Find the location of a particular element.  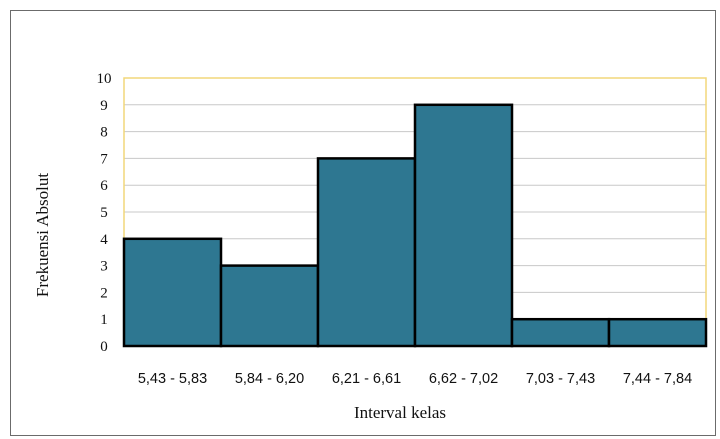

y-tick-label: 2 is located at coordinates (104, 293).